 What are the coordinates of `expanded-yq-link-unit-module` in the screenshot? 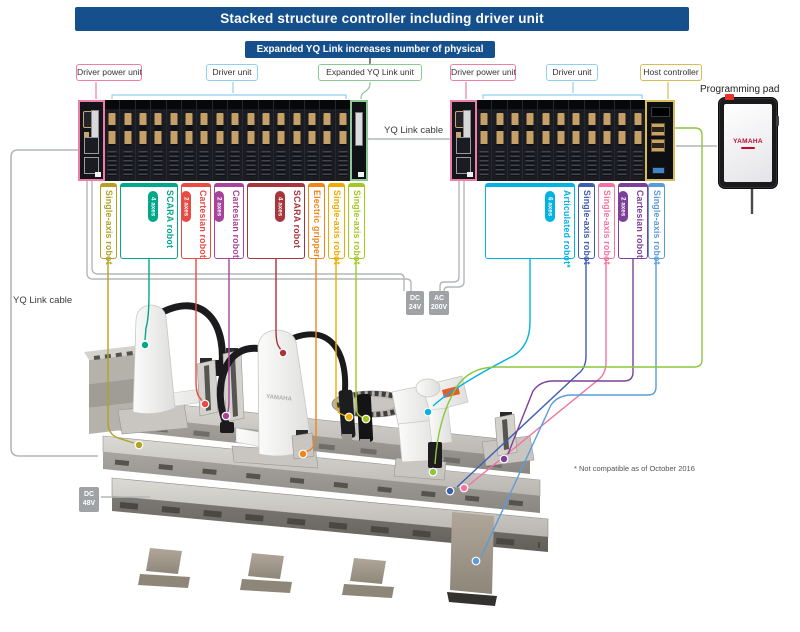 It's located at (359, 140).